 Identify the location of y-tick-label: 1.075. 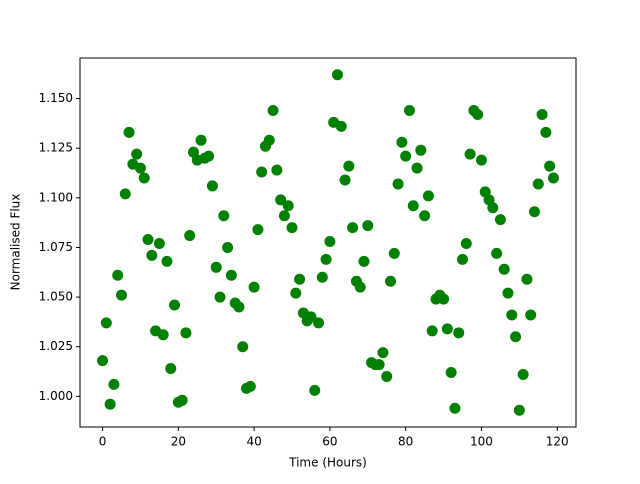
(56, 247).